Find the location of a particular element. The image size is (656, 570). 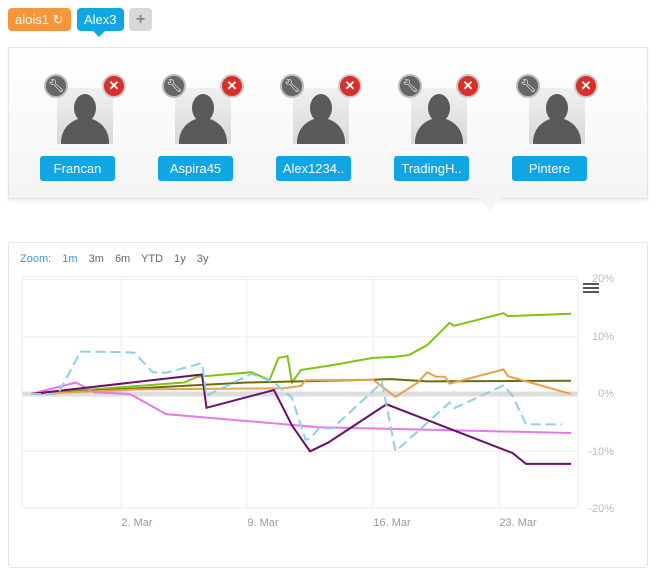

tab-alois1: alois1 ↻ is located at coordinates (39, 19).